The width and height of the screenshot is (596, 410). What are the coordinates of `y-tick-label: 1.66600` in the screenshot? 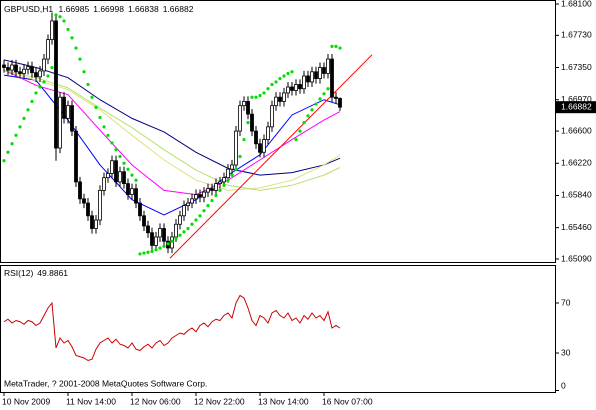 It's located at (576, 130).